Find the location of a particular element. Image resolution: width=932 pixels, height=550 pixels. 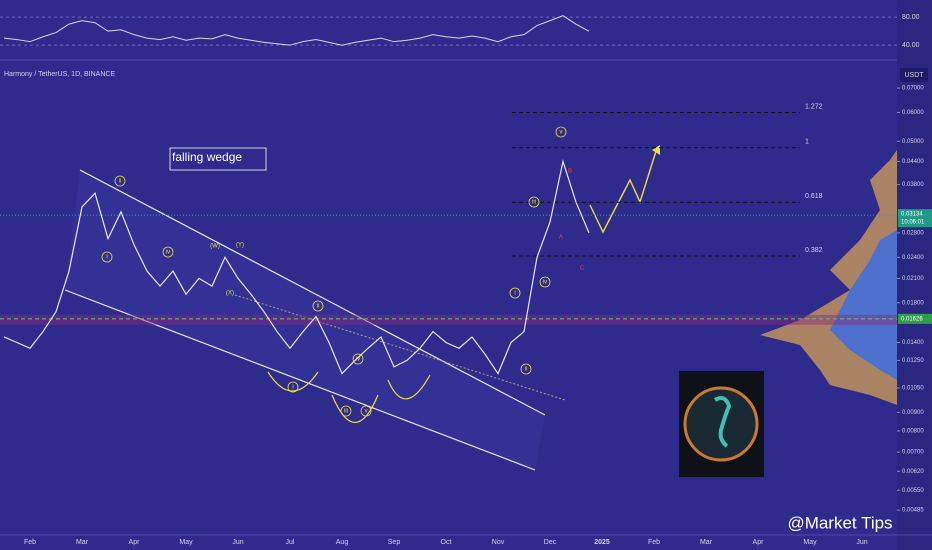

y-tick-label: 0.05000 is located at coordinates (913, 142).